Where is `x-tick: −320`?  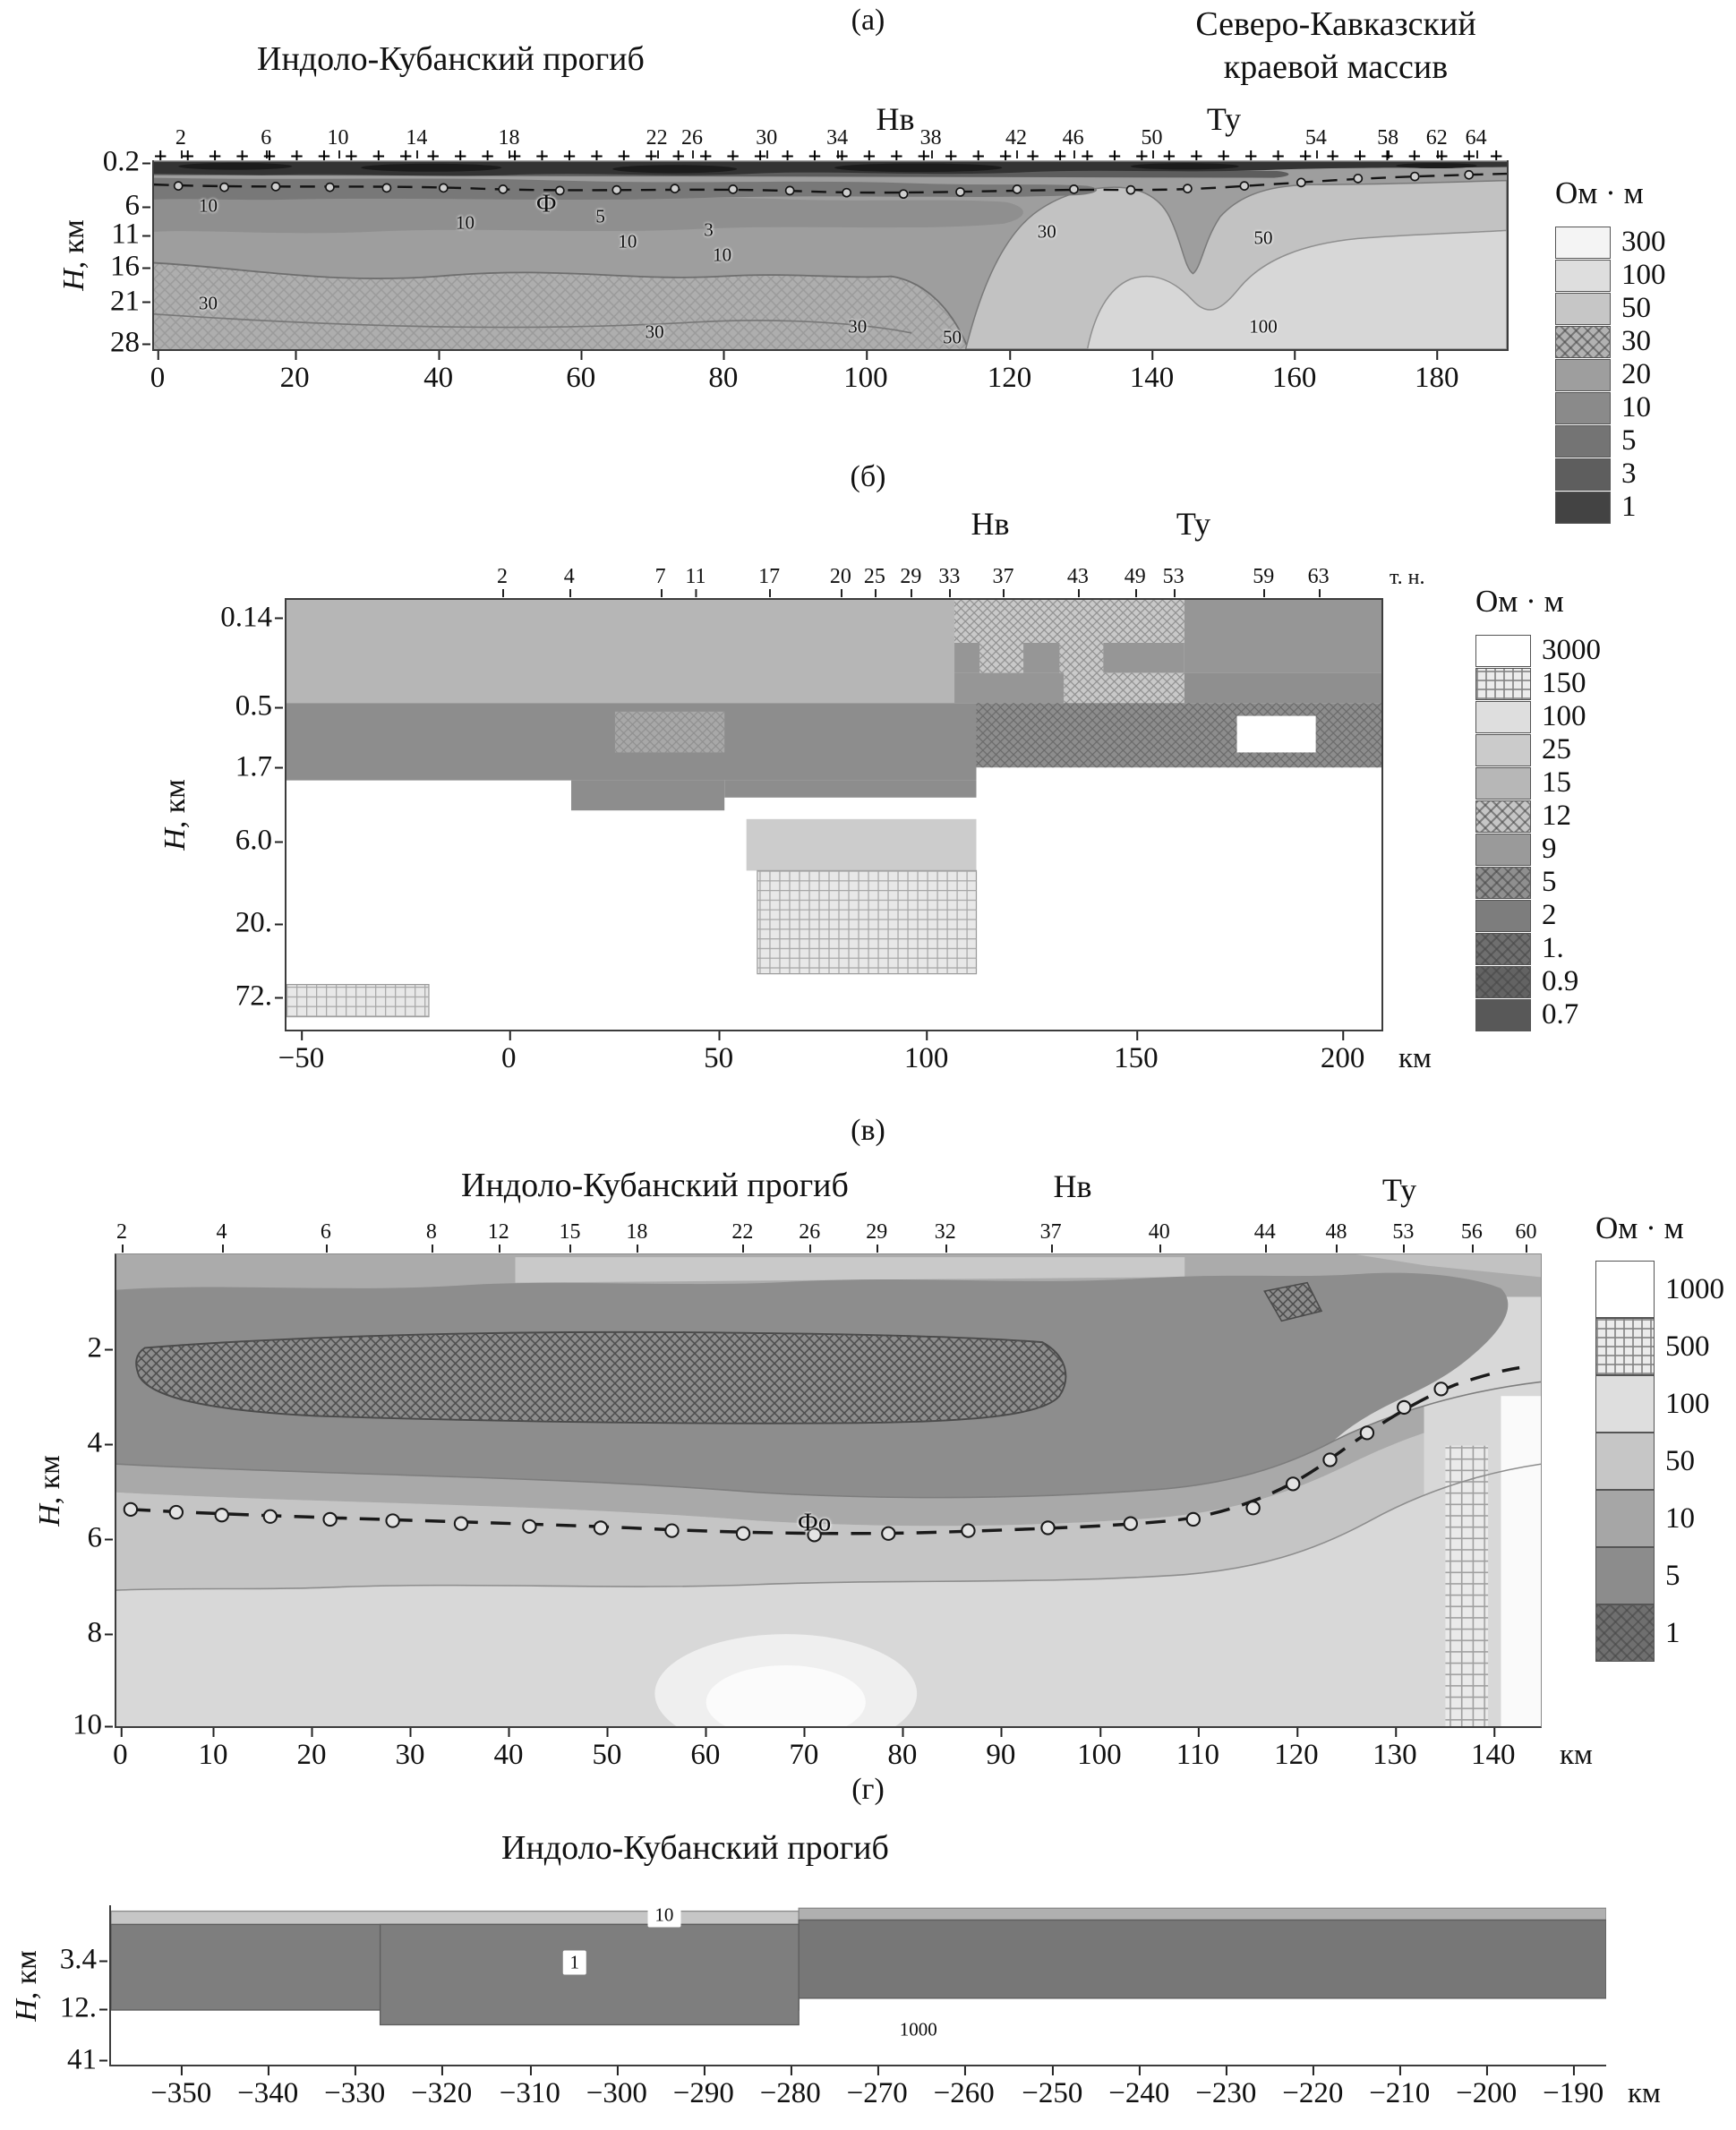 x-tick: −320 is located at coordinates (442, 2087).